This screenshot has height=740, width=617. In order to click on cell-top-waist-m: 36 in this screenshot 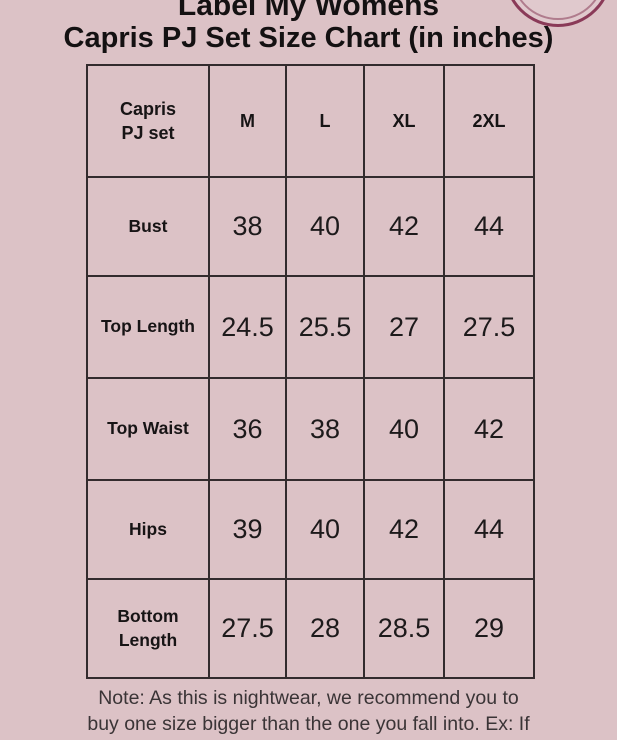, I will do `click(247, 429)`.